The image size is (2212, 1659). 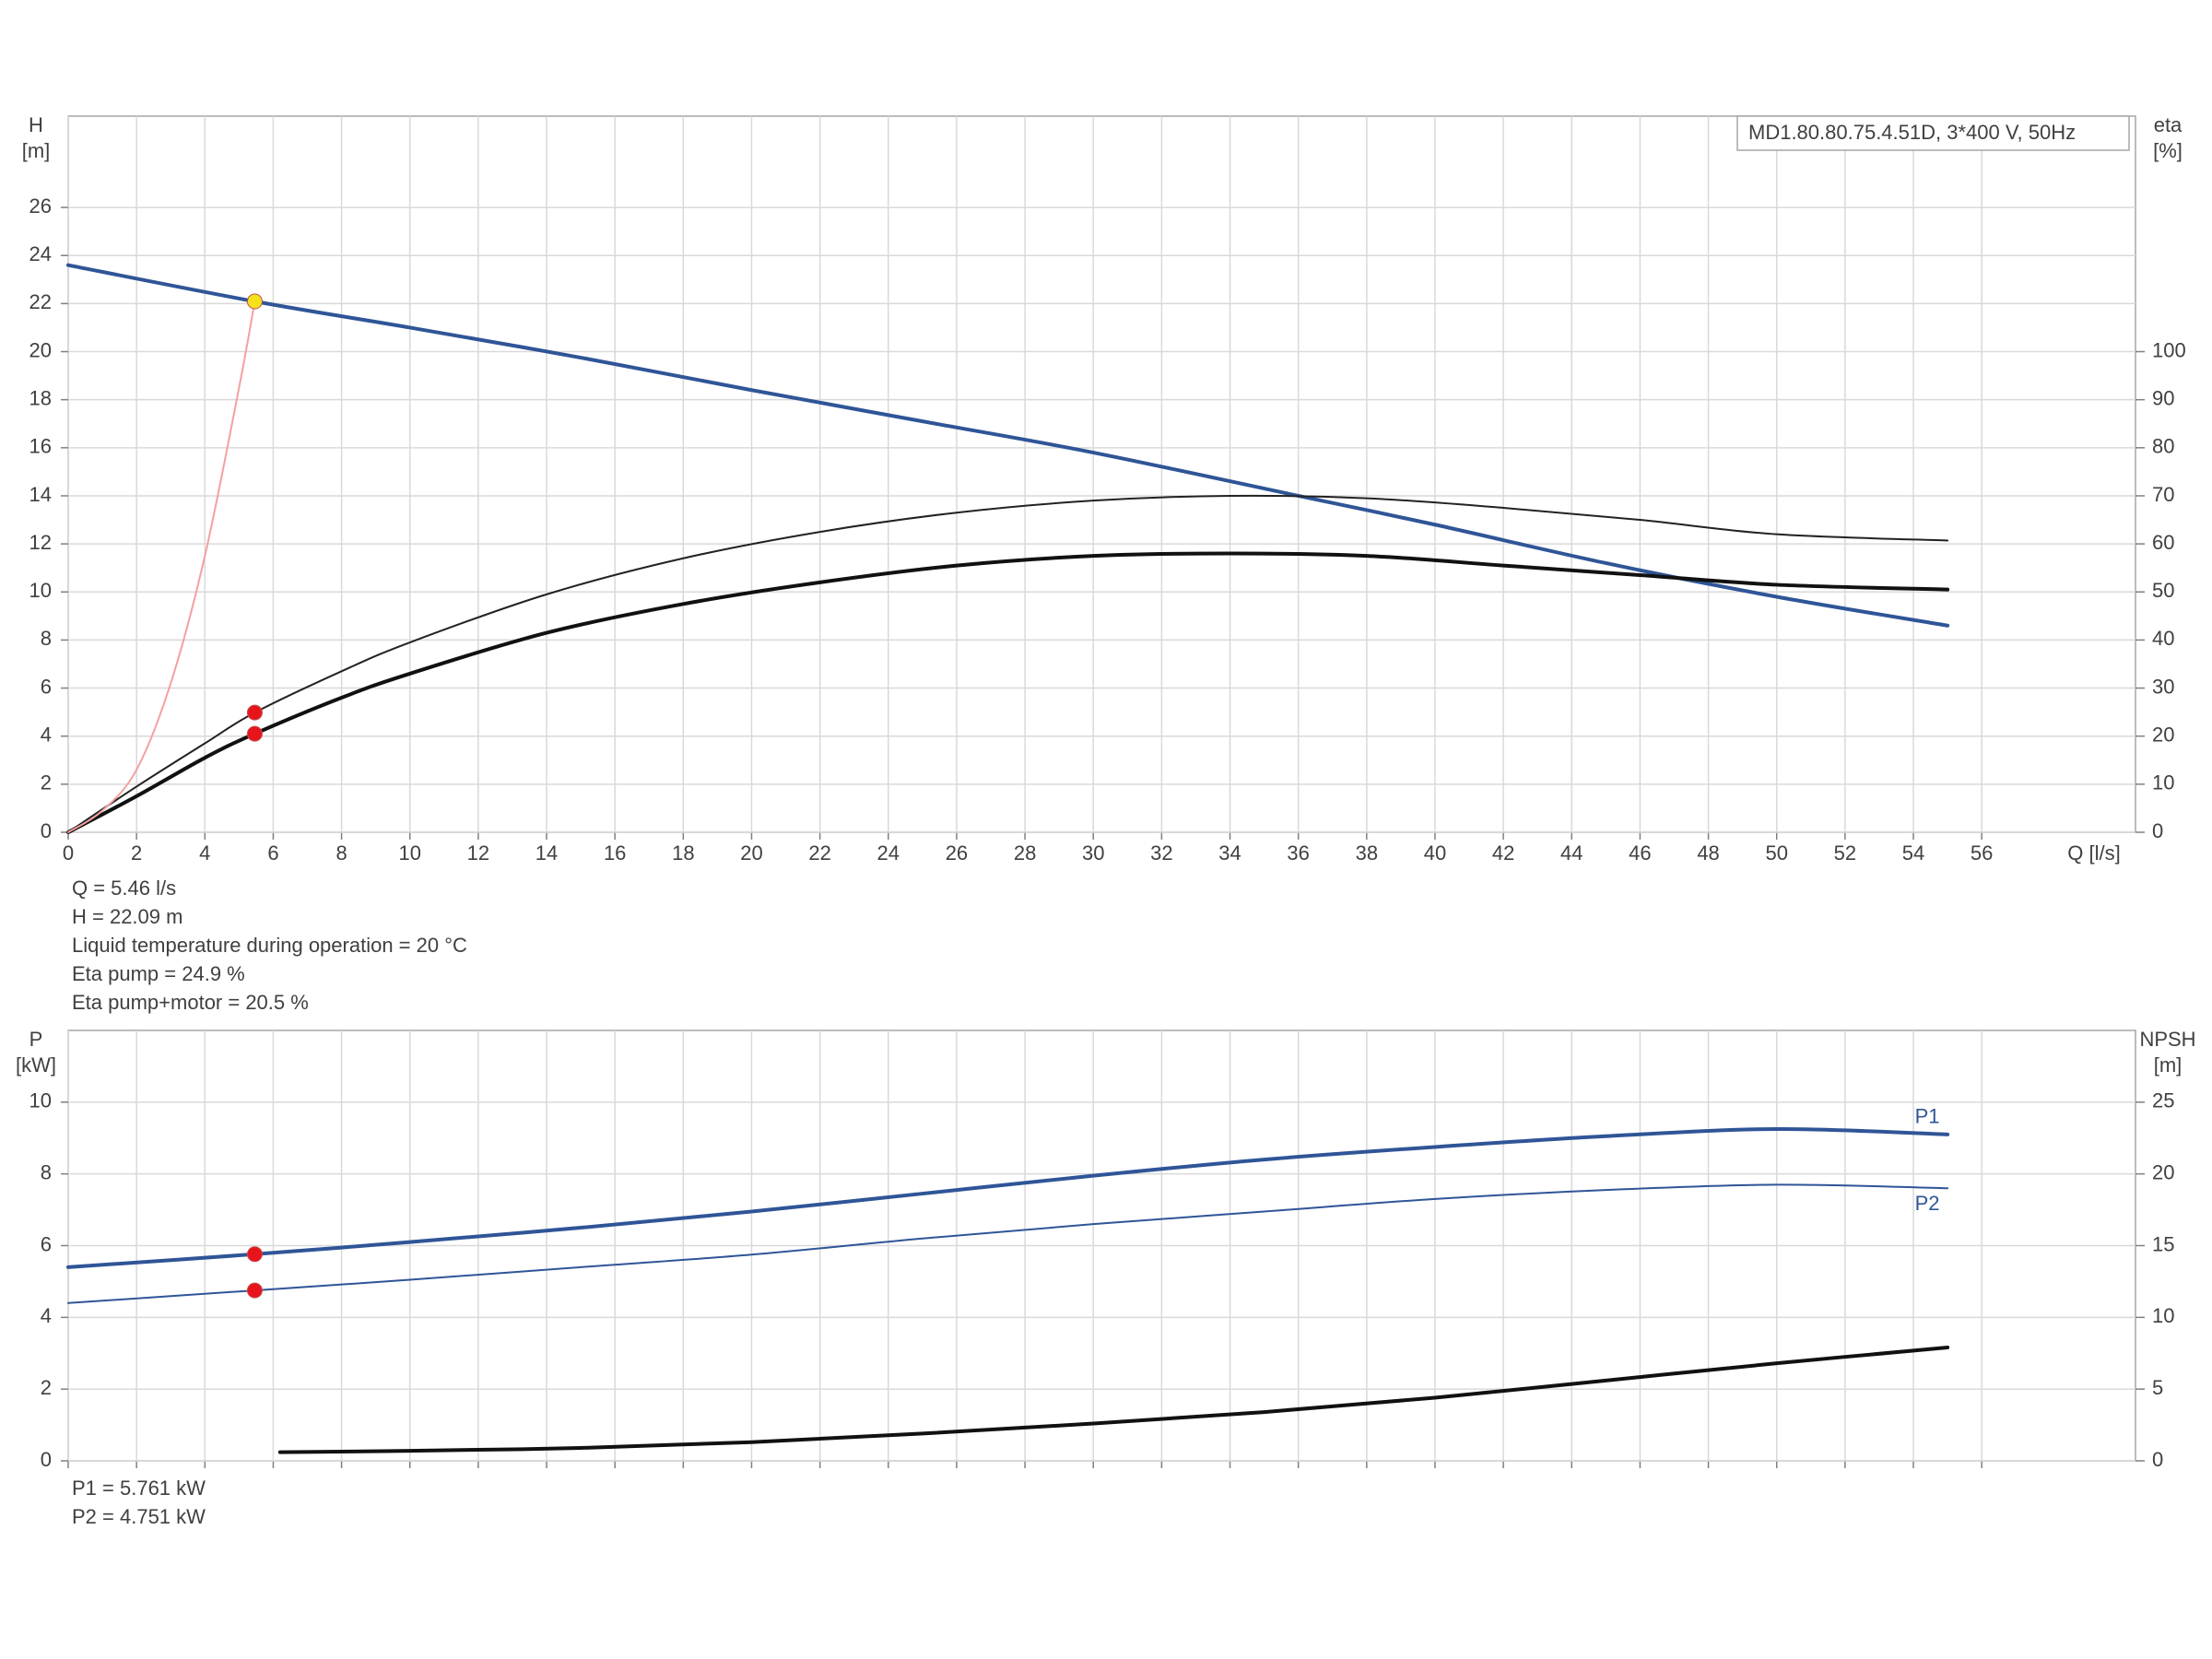 I want to click on x-tick-label: 10, so click(x=410, y=853).